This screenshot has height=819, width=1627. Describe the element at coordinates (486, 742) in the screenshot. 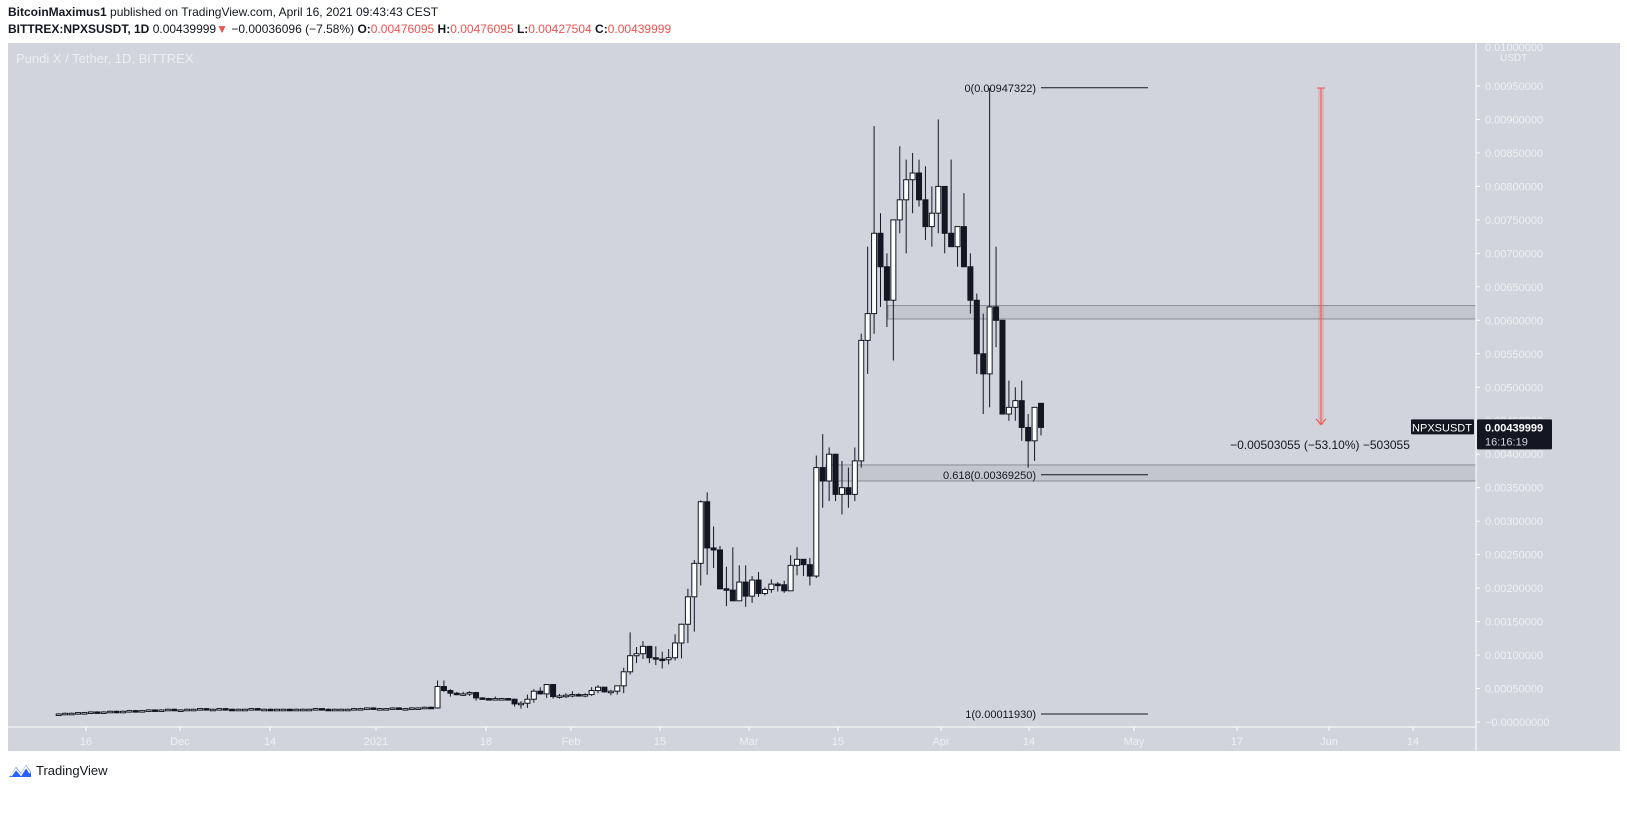

I see `time-tick-label: 18` at that location.